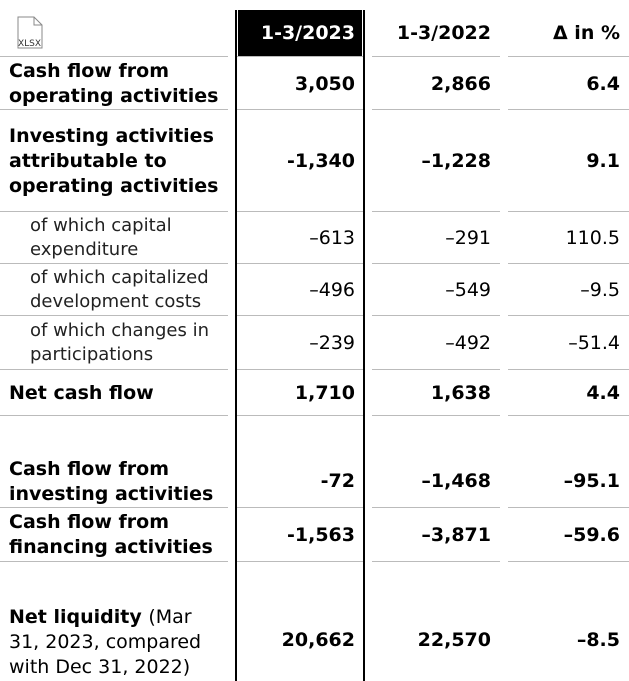 This screenshot has width=629, height=681. What do you see at coordinates (603, 83) in the screenshot?
I see `value-cell: 6.4` at bounding box center [603, 83].